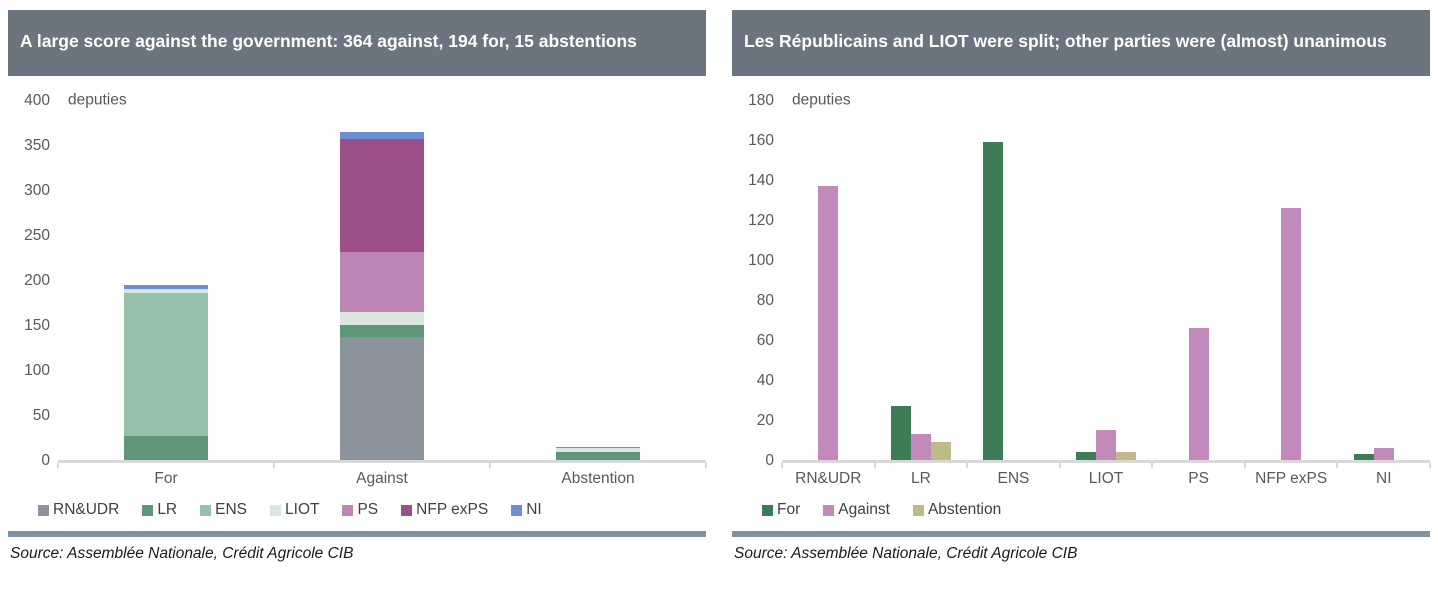 This screenshot has width=1438, height=609. I want to click on y-axis: 0 20 40 60 80 100 120 140 160 180, so click(757, 279).